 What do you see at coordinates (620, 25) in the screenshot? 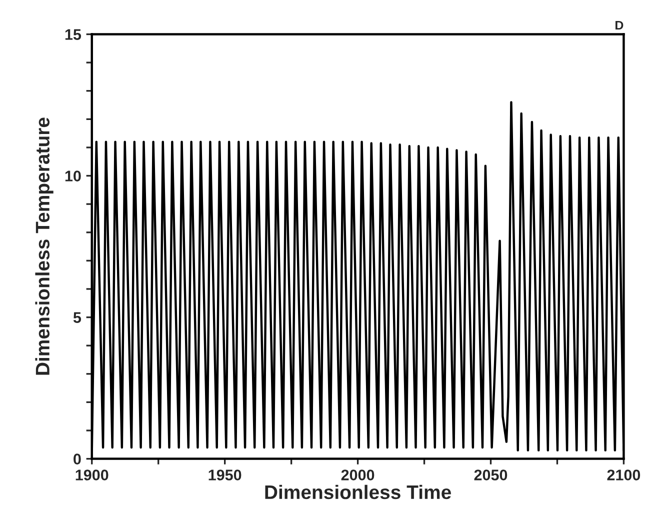
I see `text: D` at bounding box center [620, 25].